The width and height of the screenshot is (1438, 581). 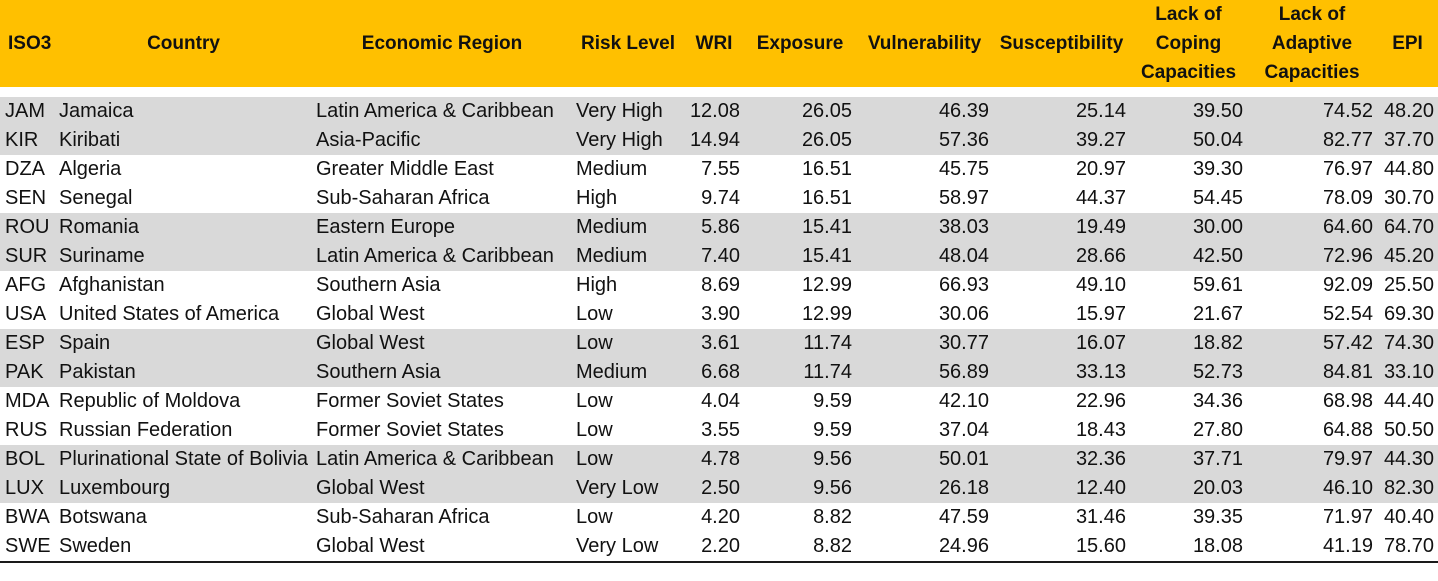 I want to click on cell-exposure: 8.82, so click(x=832, y=517).